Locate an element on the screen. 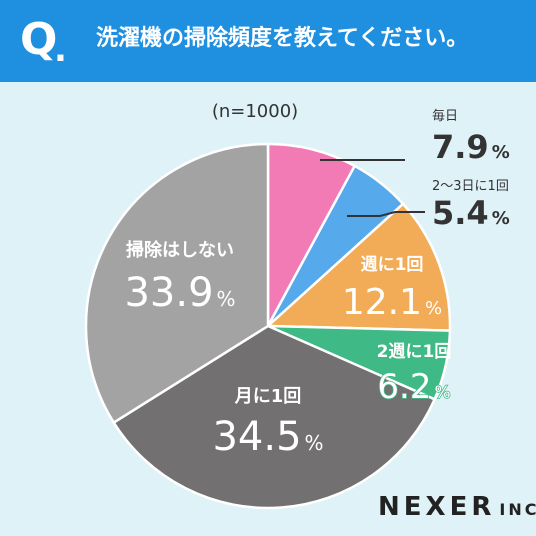  slice-label-1: 毎日 is located at coordinates (445, 116).